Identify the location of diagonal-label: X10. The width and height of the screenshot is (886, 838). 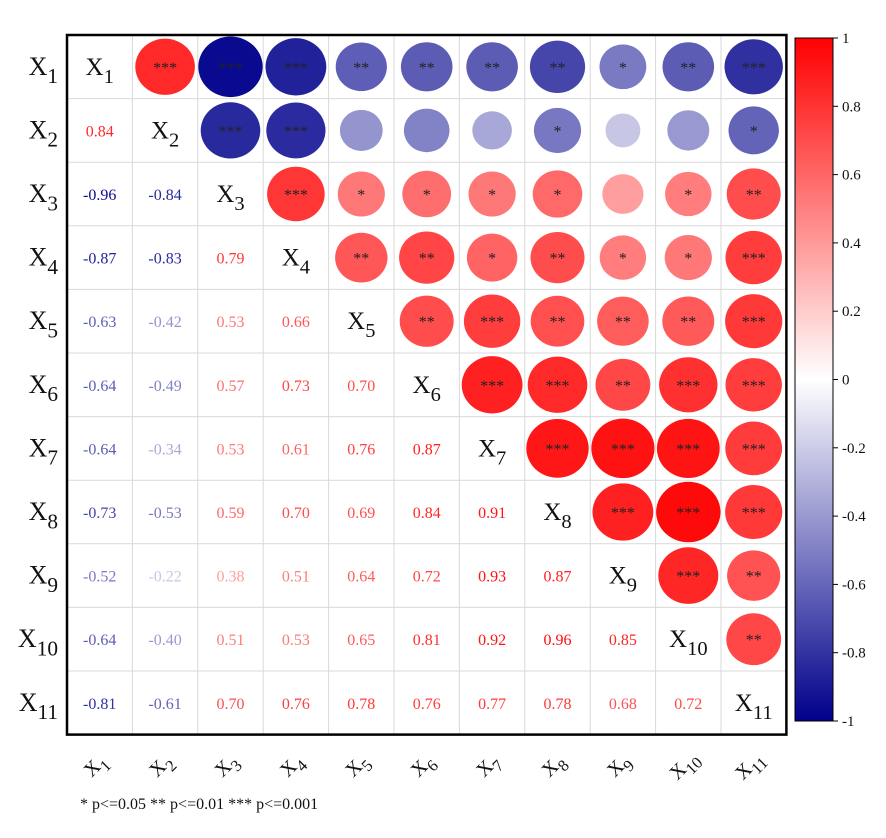
(688, 643).